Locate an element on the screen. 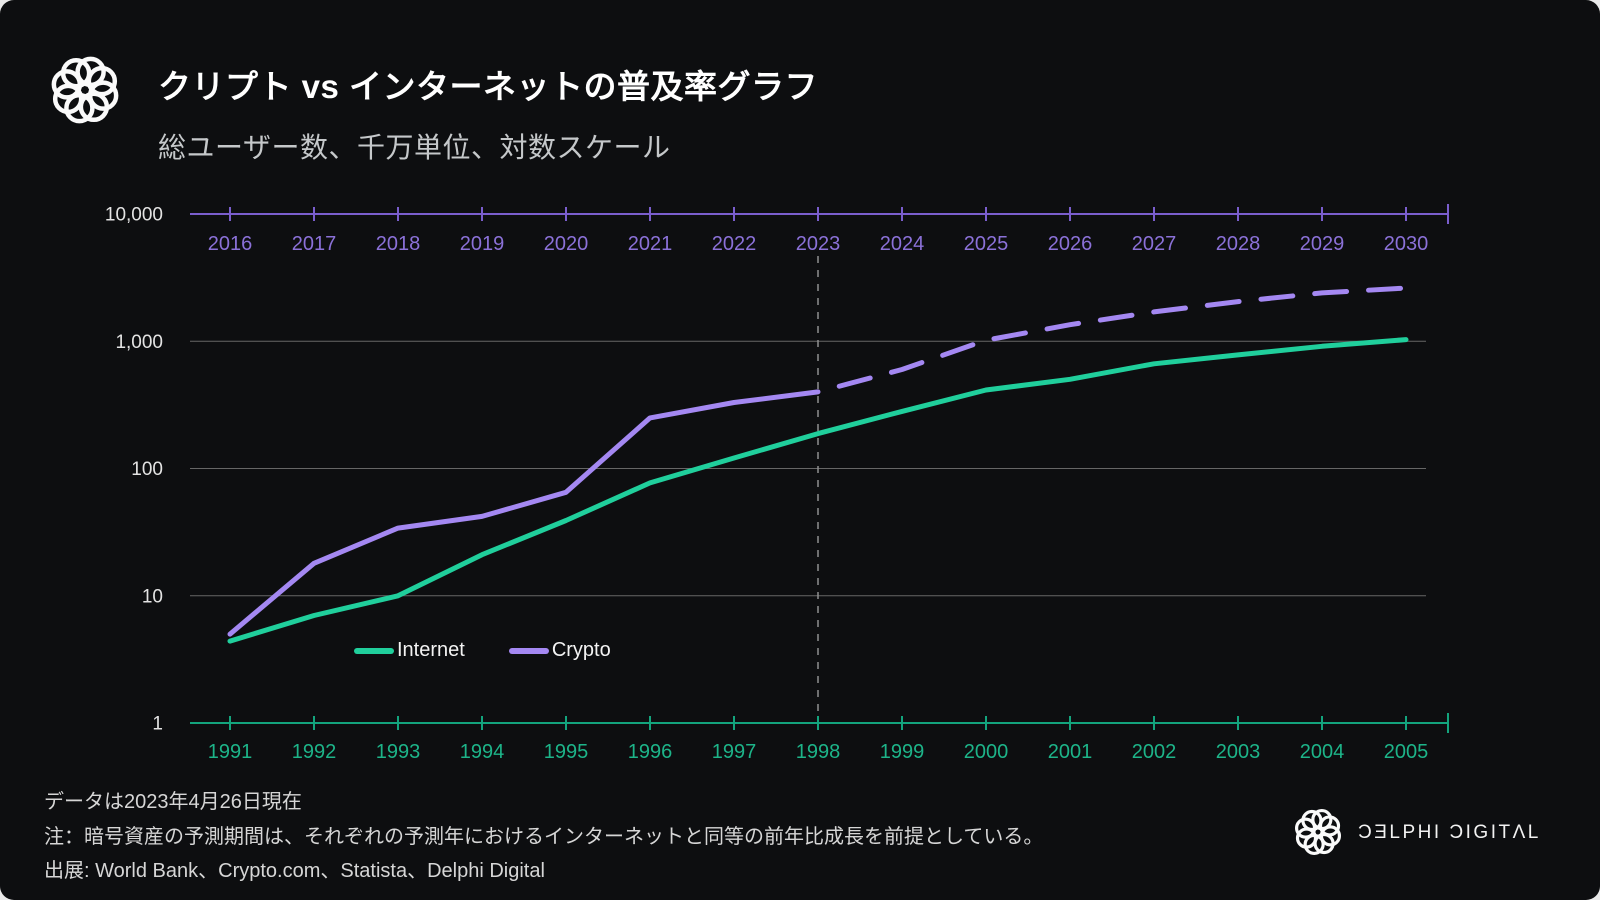  y-axis-label-1,000: 1,000 is located at coordinates (139, 342).